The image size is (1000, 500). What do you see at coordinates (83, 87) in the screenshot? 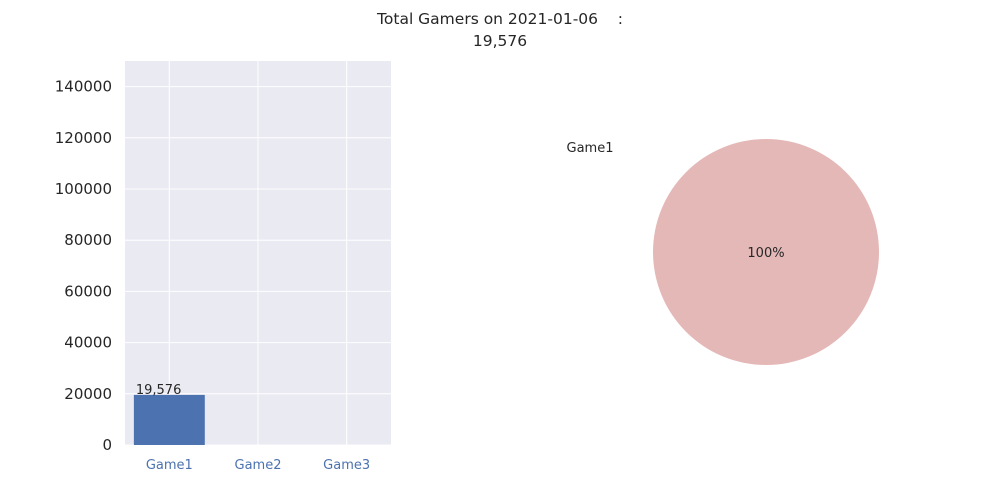
I see `y-tick-label: 140000` at bounding box center [83, 87].